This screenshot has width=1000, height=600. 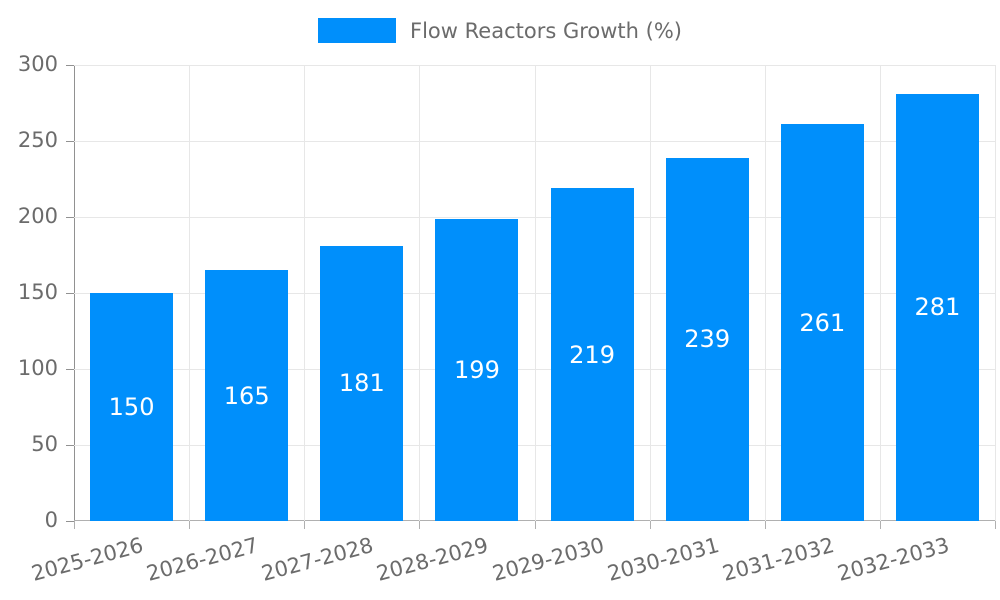 I want to click on y-axis-label: 300, so click(x=37, y=64).